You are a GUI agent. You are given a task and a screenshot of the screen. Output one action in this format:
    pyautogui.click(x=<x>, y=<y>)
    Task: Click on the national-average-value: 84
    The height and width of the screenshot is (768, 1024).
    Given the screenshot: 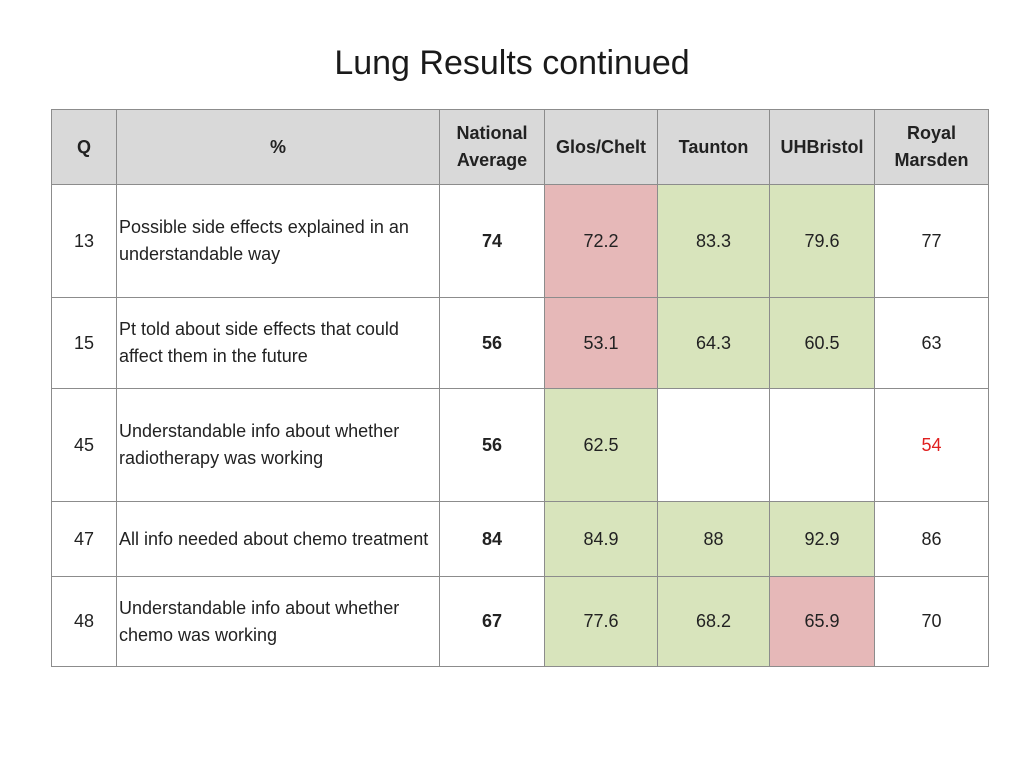 What is the action you would take?
    pyautogui.click(x=492, y=539)
    